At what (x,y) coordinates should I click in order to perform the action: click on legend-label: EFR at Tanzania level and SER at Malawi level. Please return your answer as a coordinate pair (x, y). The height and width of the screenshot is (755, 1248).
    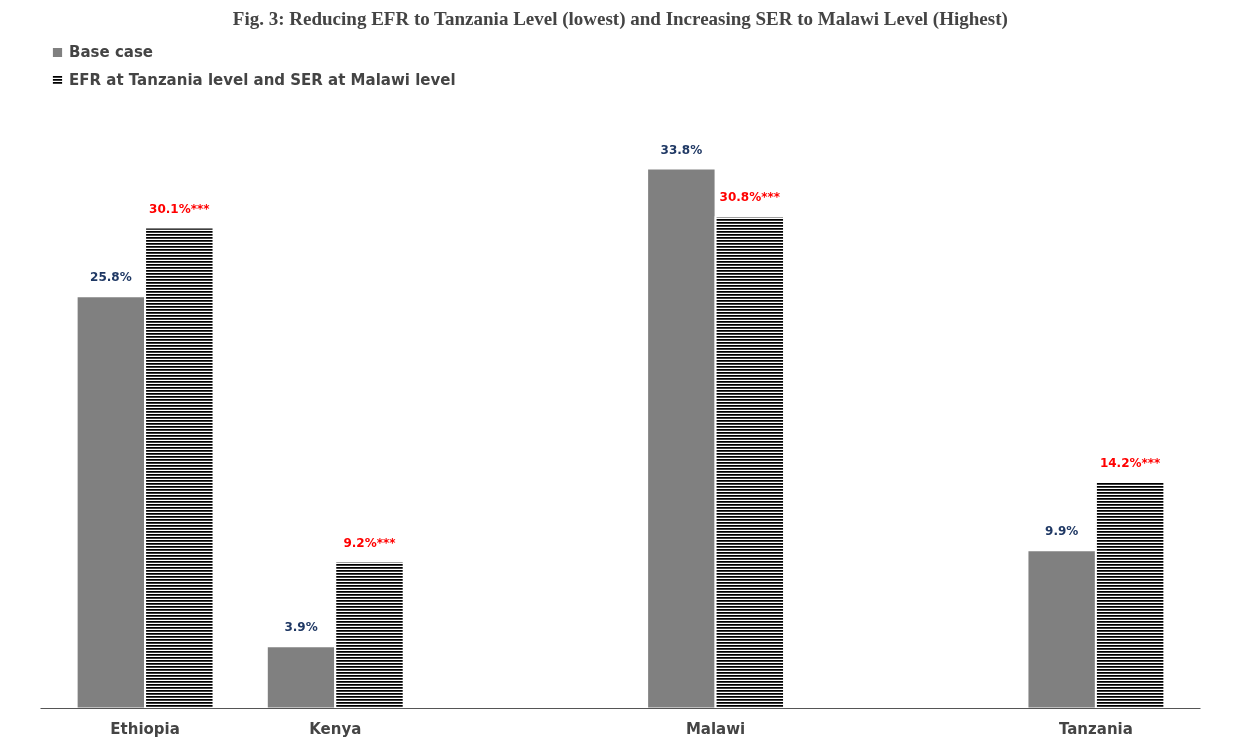
    Looking at the image, I should click on (262, 80).